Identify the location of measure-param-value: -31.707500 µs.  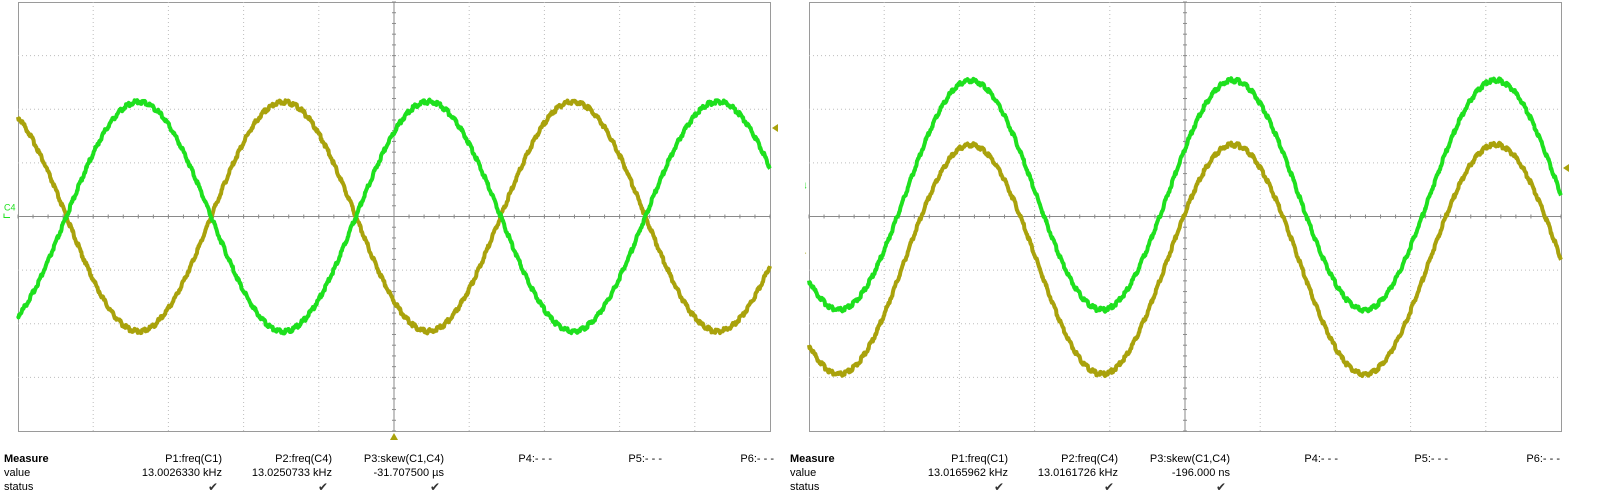
(408, 473).